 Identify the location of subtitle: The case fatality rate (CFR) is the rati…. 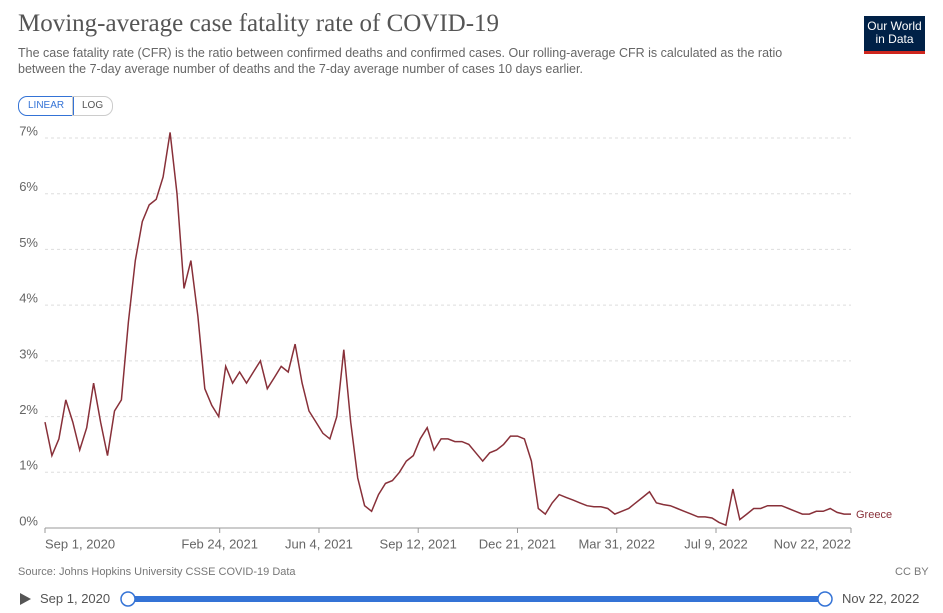
(400, 61).